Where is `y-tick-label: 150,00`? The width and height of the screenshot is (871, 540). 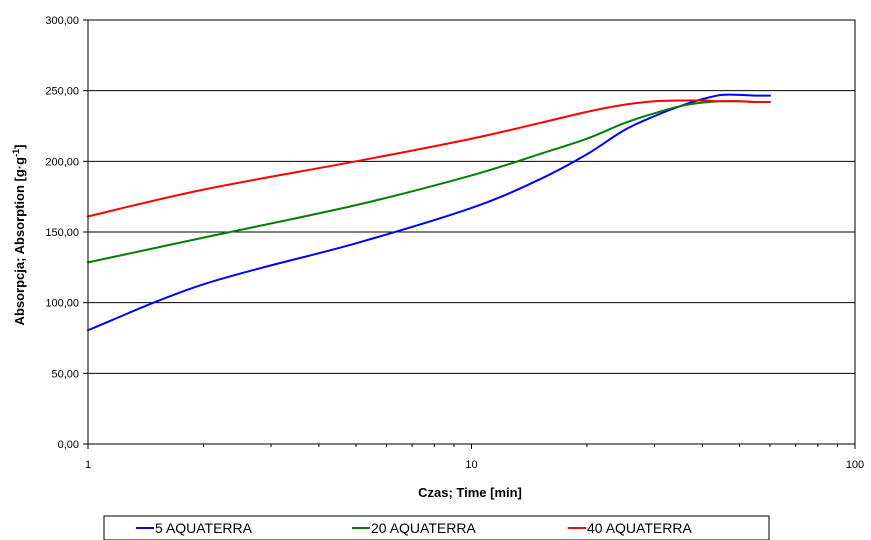 y-tick-label: 150,00 is located at coordinates (62, 233).